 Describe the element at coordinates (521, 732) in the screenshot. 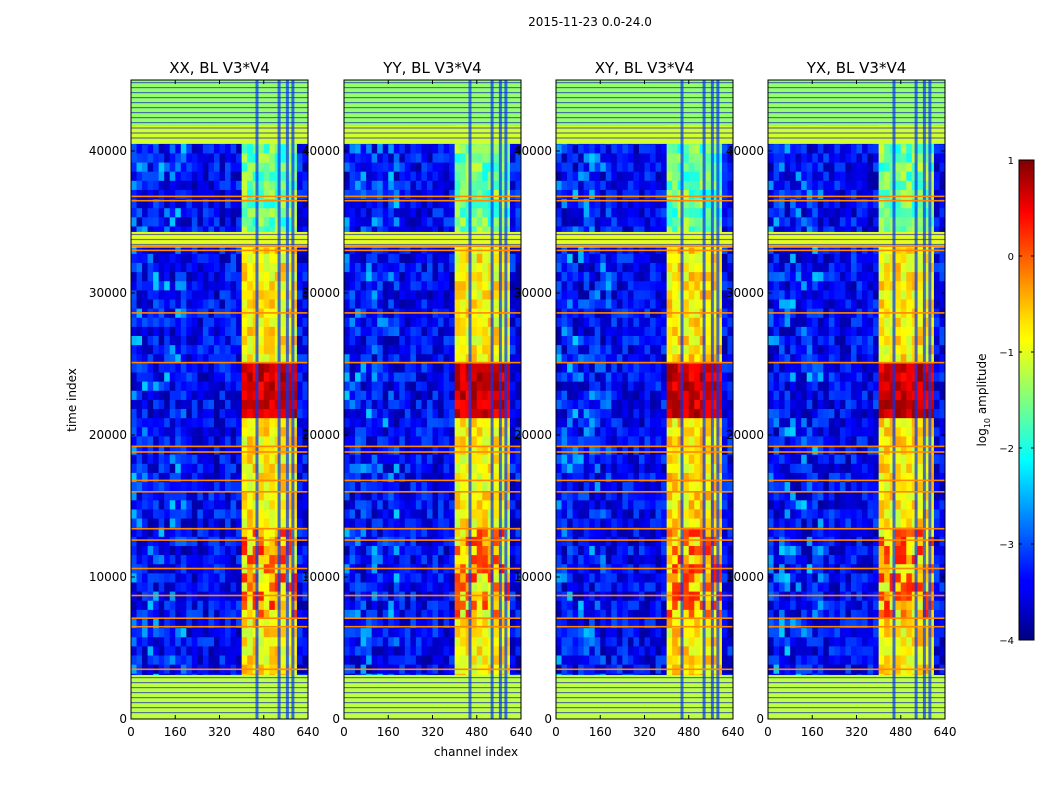

I see `x-tick-label: 640` at that location.